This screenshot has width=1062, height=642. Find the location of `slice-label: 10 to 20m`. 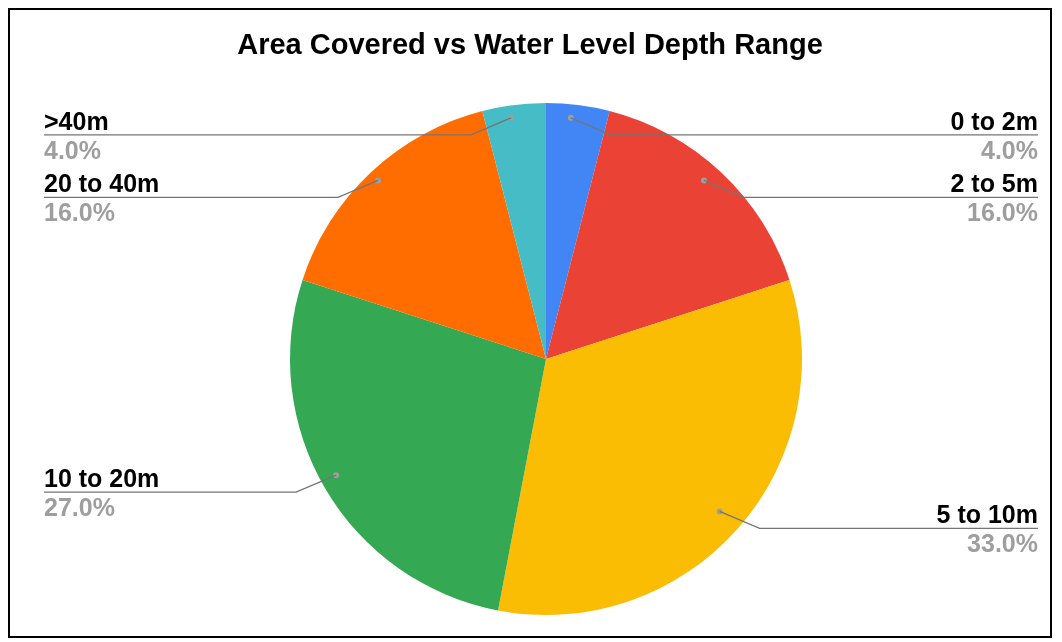

slice-label: 10 to 20m is located at coordinates (102, 478).